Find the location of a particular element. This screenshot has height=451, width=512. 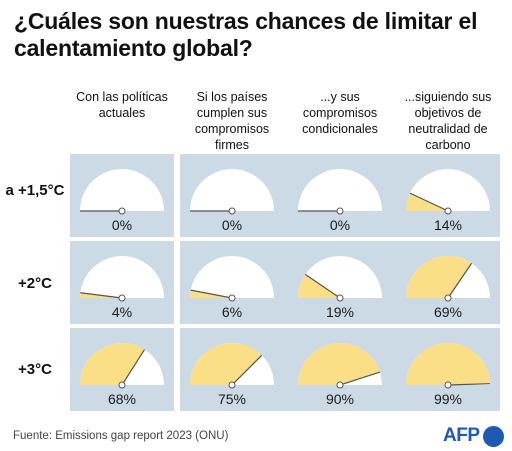

value-label-2-1: 75% is located at coordinates (232, 399).